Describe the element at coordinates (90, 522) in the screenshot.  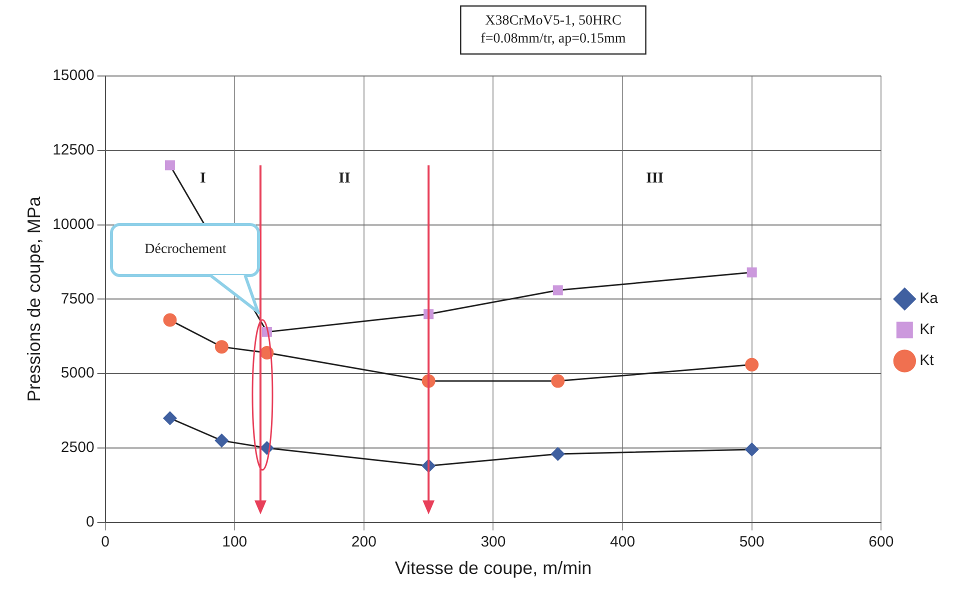
I see `y-tick-label: 0` at that location.